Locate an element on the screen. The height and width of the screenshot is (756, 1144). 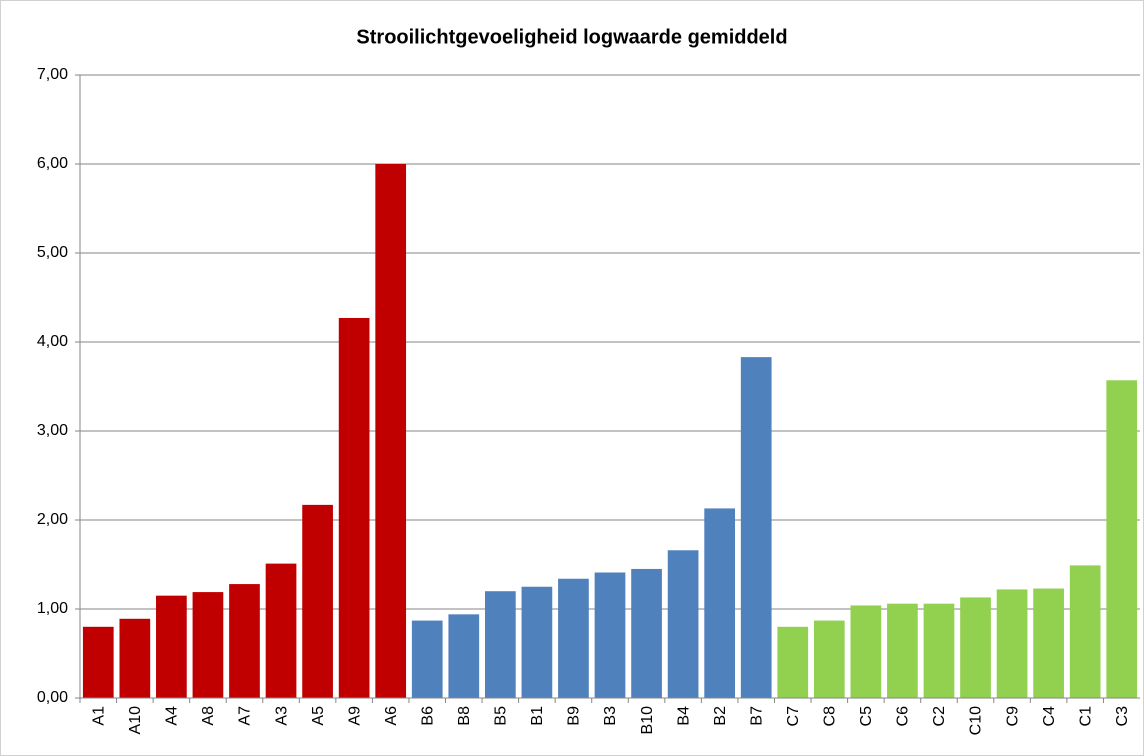
x-tick-label: B3 is located at coordinates (610, 716).